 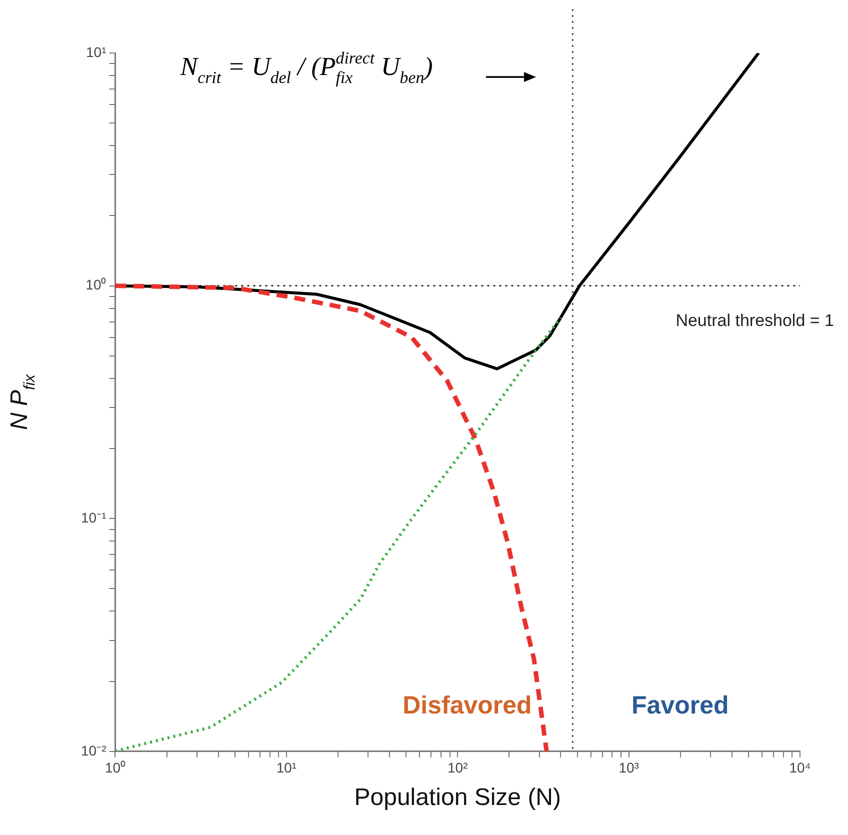 What do you see at coordinates (458, 768) in the screenshot?
I see `x-tick-label: 10²` at bounding box center [458, 768].